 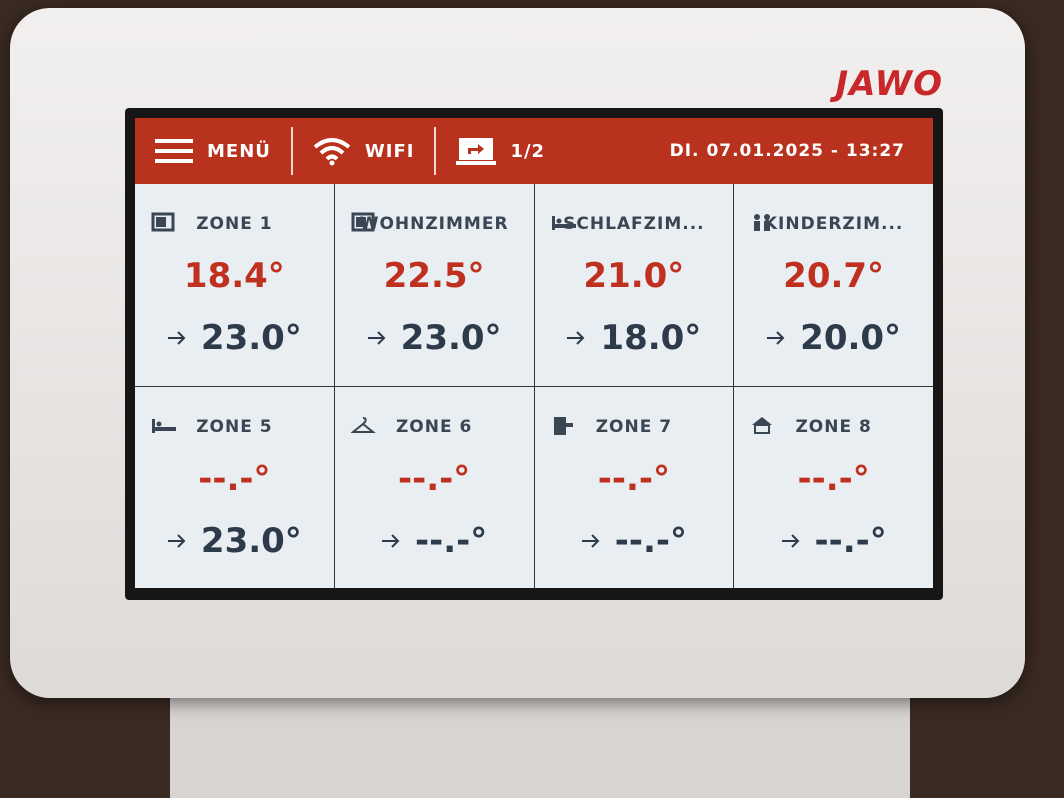 I want to click on zone-tile: WOHNZIMMER 22.5° 23.0°, so click(x=434, y=285).